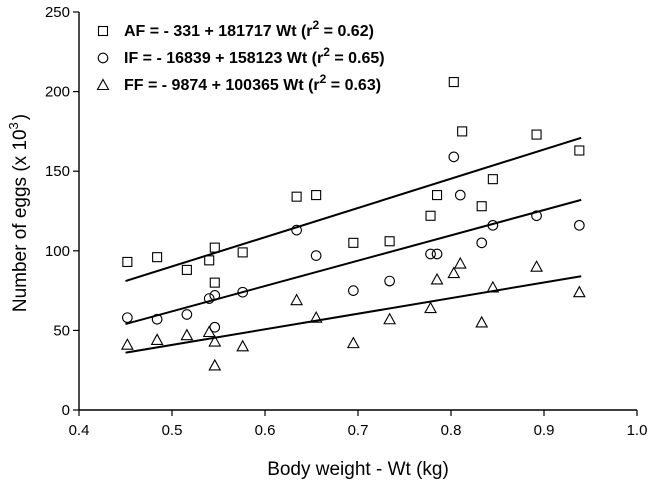 The height and width of the screenshot is (484, 653). I want to click on legend-label-af: AF = - 331 + 181717 Wt (r2 = 0.62), so click(249, 29).